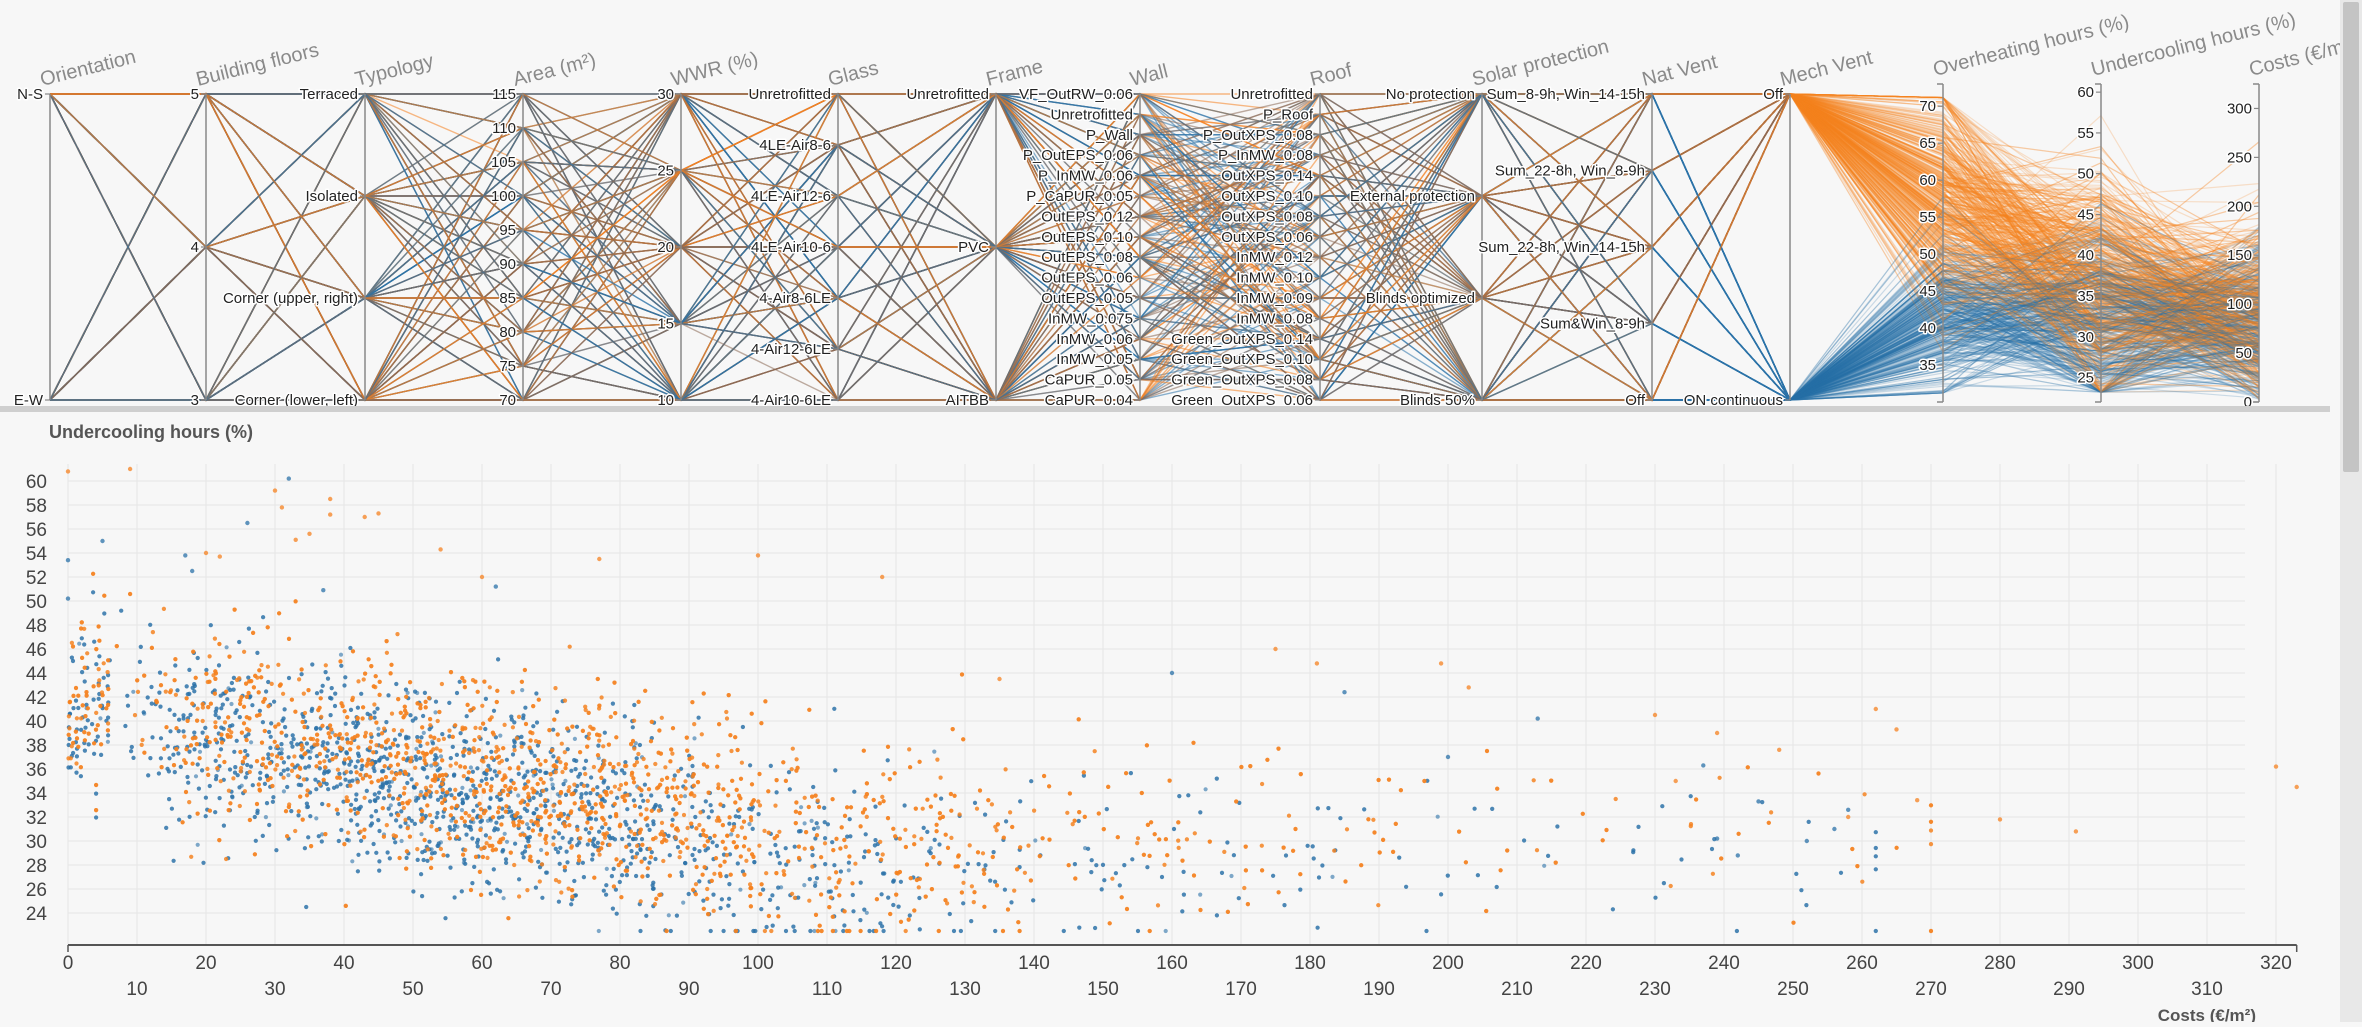 This screenshot has height=1027, width=2362. What do you see at coordinates (195, 247) in the screenshot?
I see `tick-label: 4` at bounding box center [195, 247].